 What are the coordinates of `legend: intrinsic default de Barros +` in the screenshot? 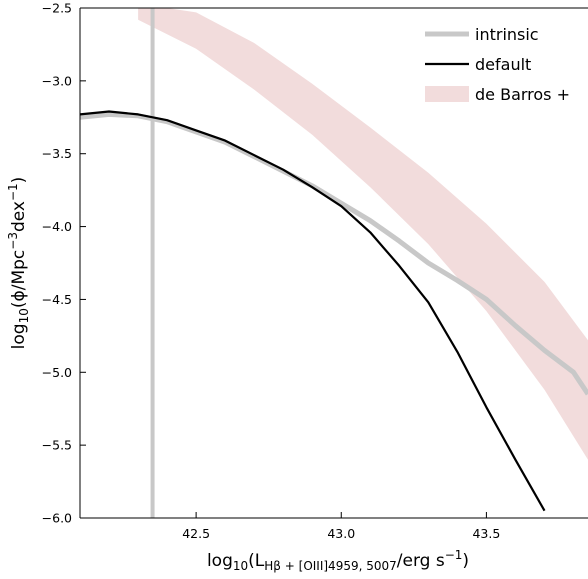 It's located at (497, 64).